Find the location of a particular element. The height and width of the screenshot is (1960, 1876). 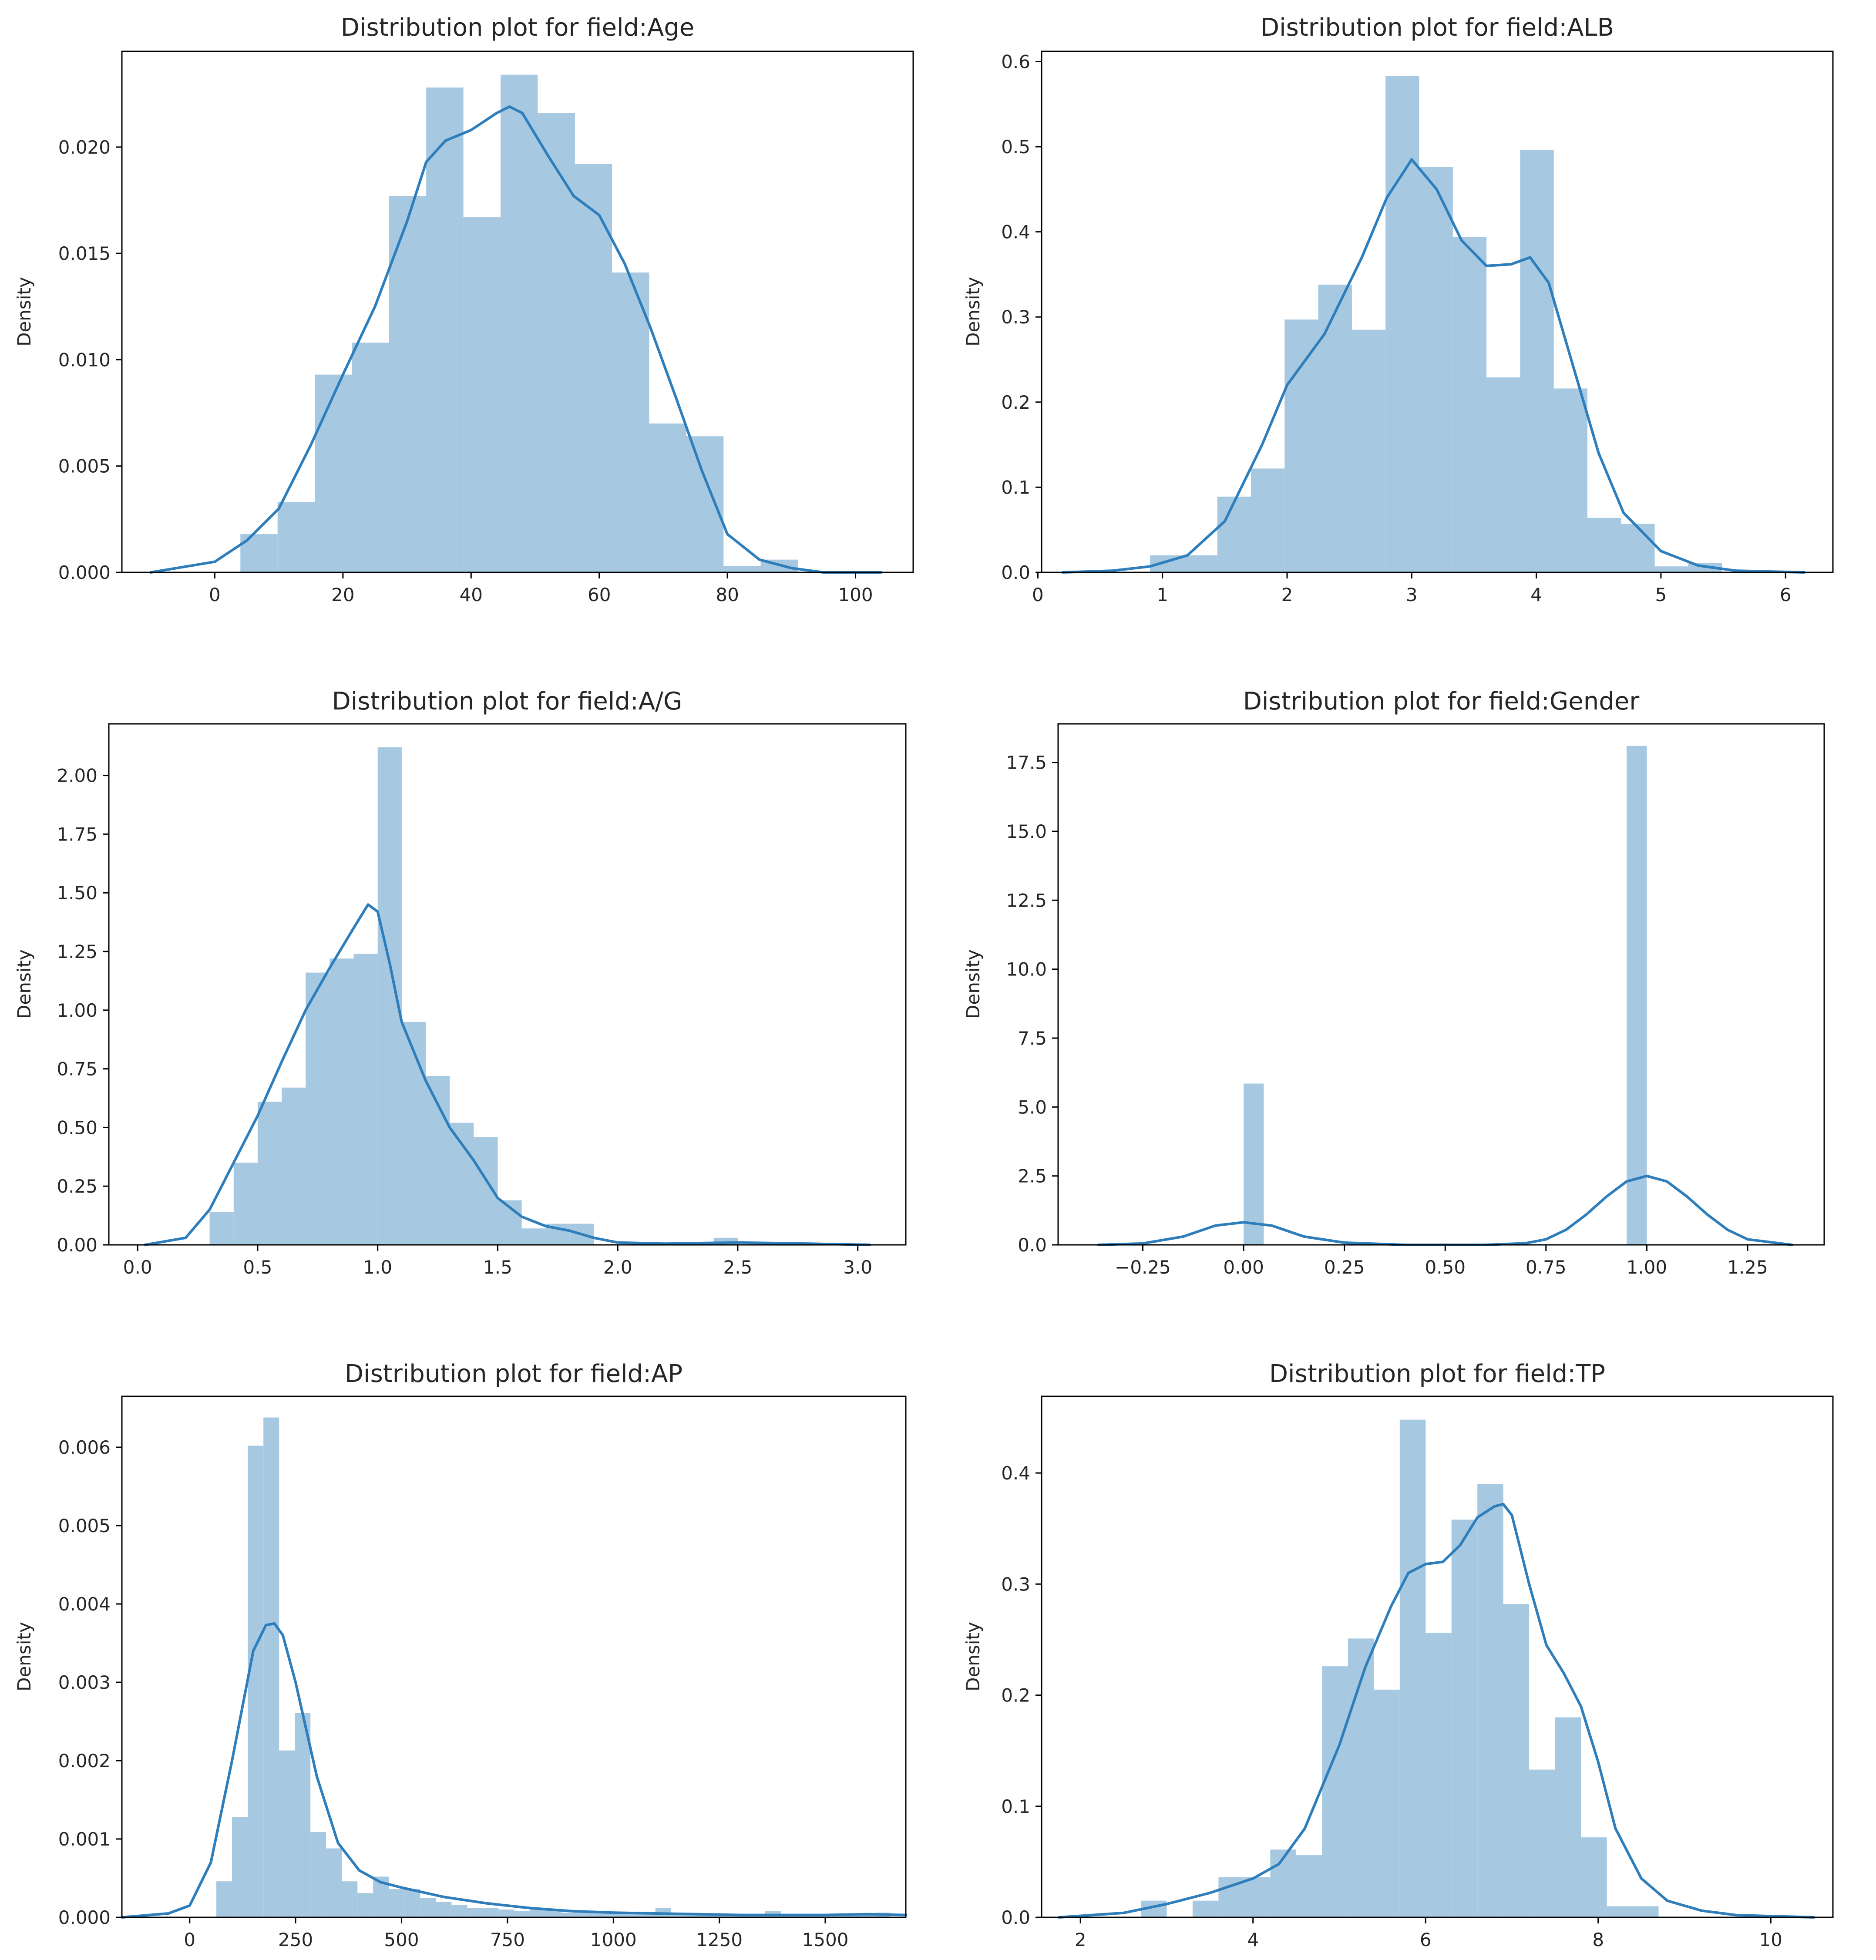

y-tick-label: 7.5 is located at coordinates (1032, 1038).